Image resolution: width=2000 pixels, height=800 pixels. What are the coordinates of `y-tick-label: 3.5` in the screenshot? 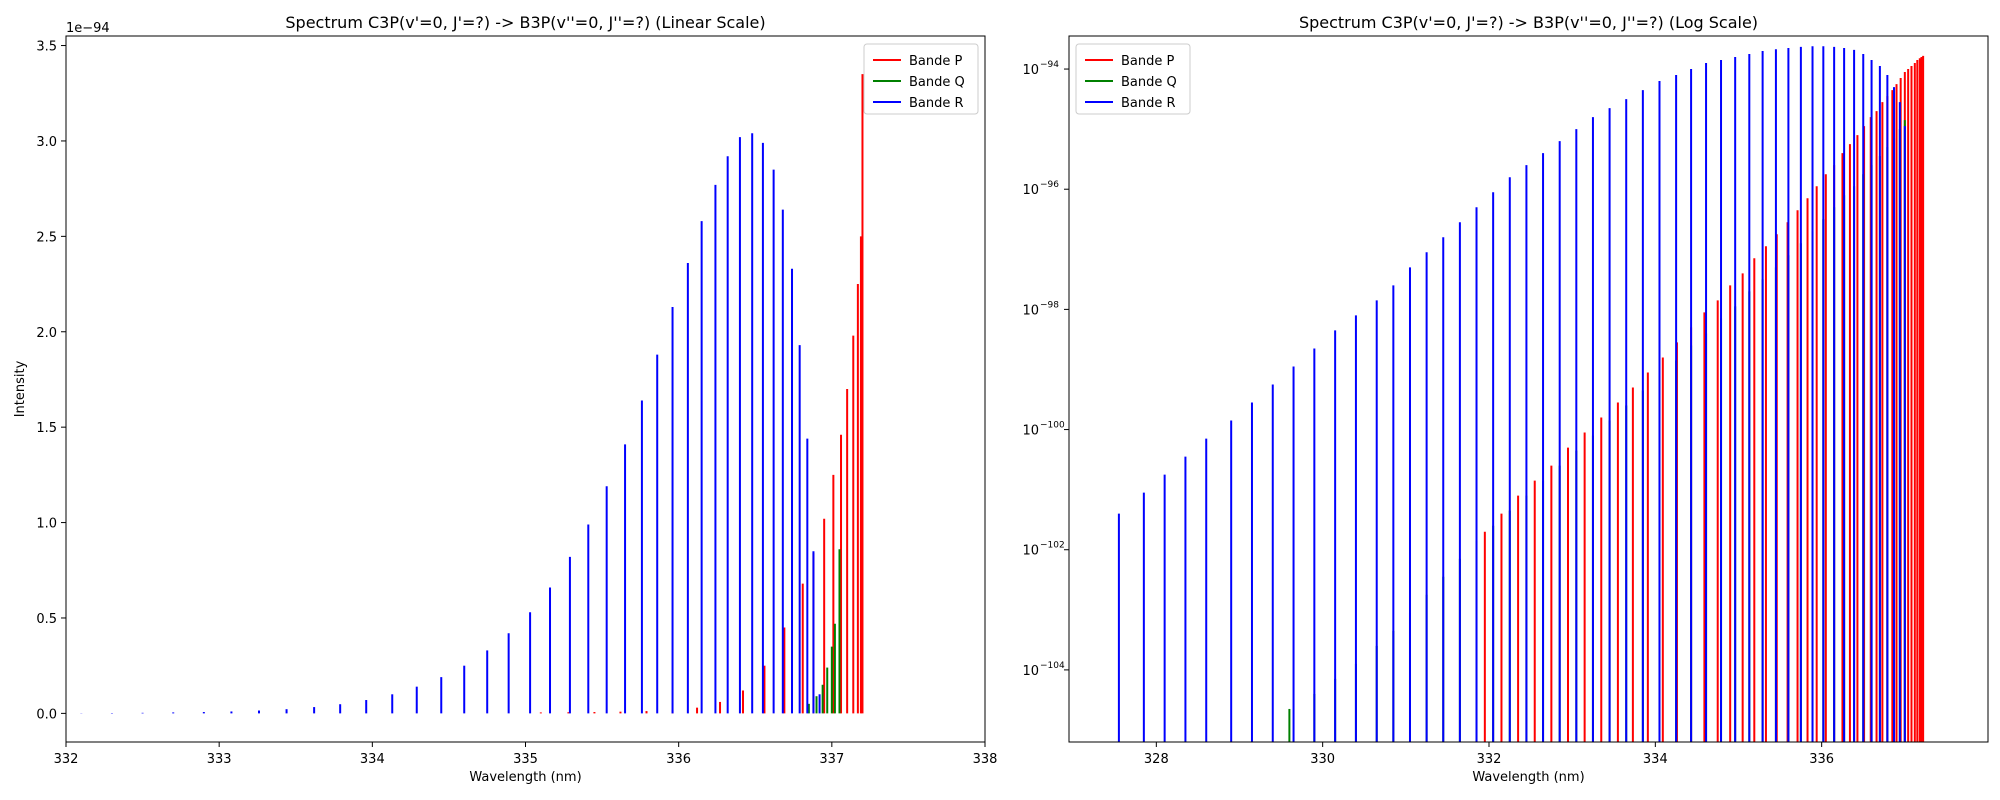 It's located at (46, 47).